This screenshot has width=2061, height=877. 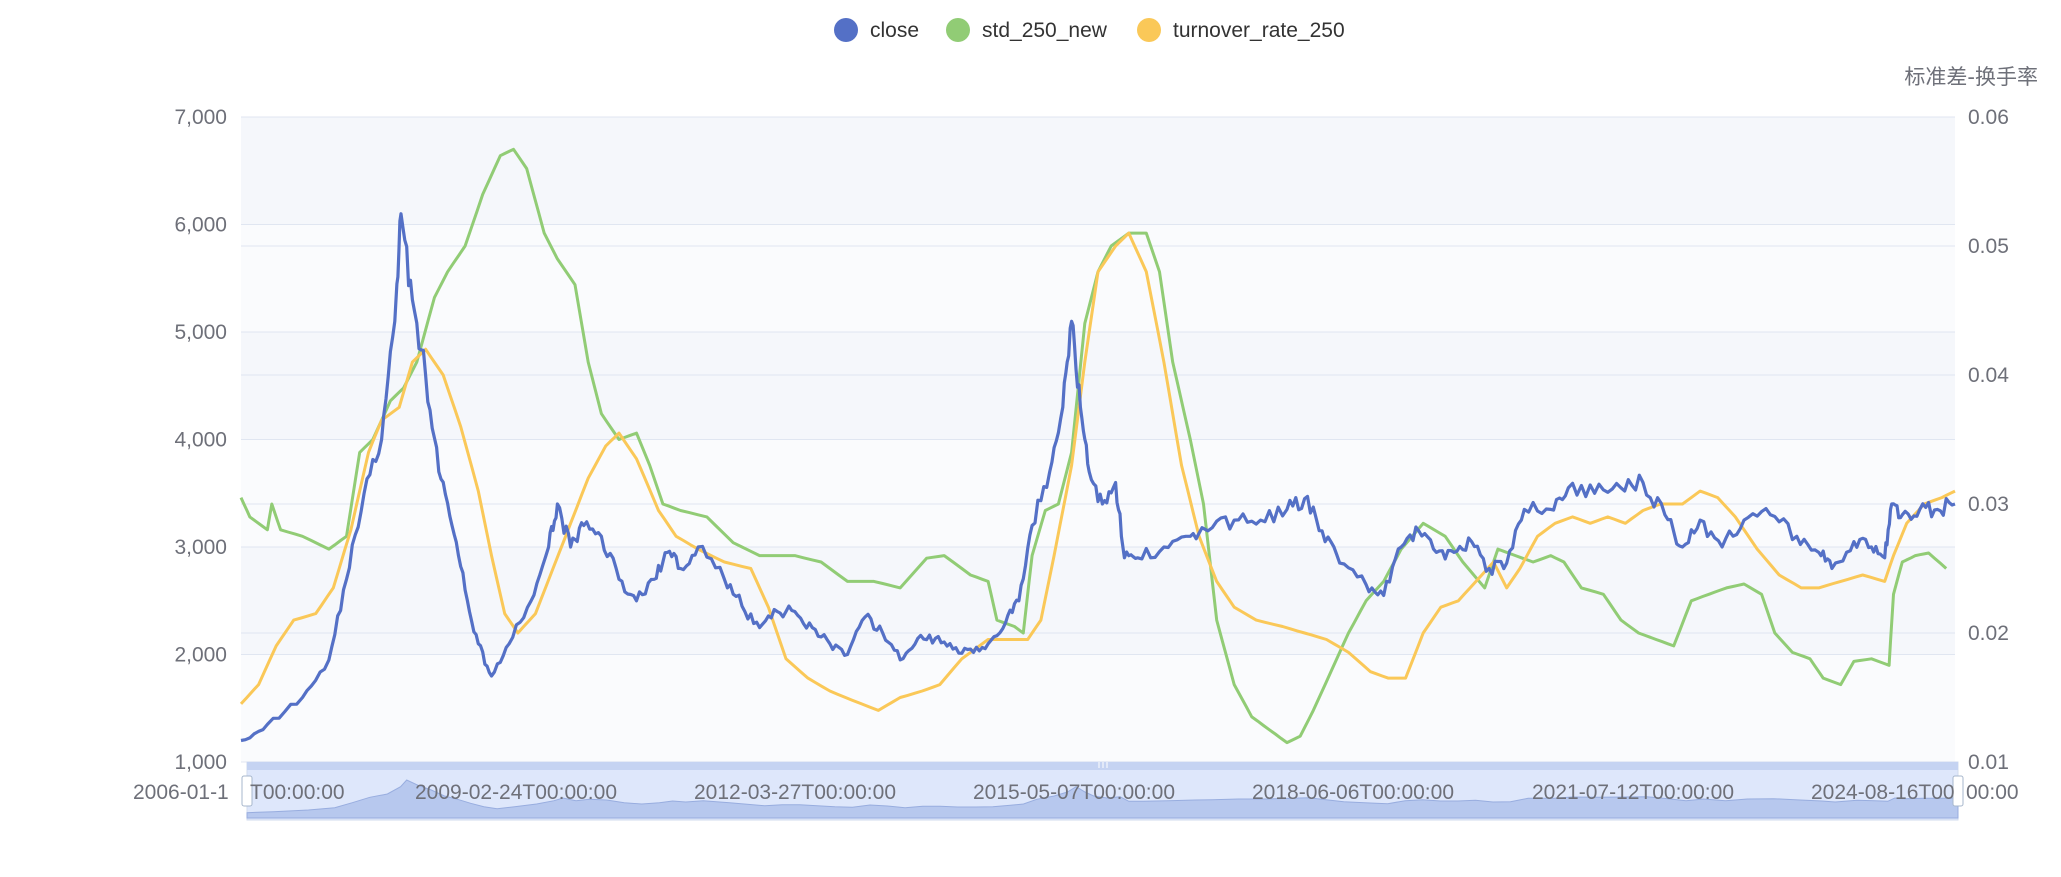 I want to click on left-axis-tick-label: 5,000, so click(x=200, y=332).